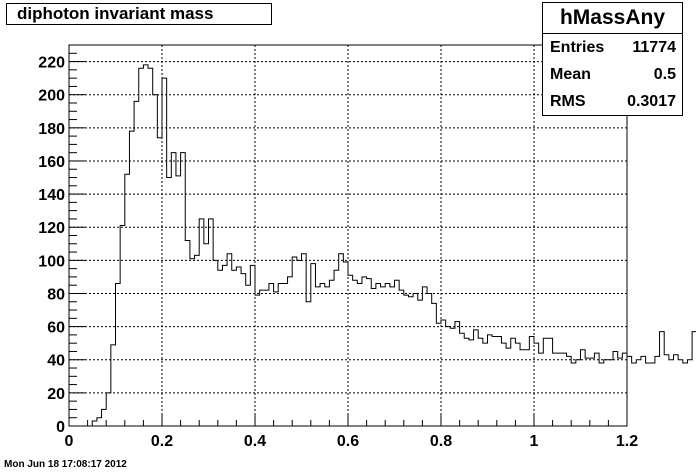 The width and height of the screenshot is (696, 474). I want to click on chart-title: diphoton invariant mass, so click(139, 14).